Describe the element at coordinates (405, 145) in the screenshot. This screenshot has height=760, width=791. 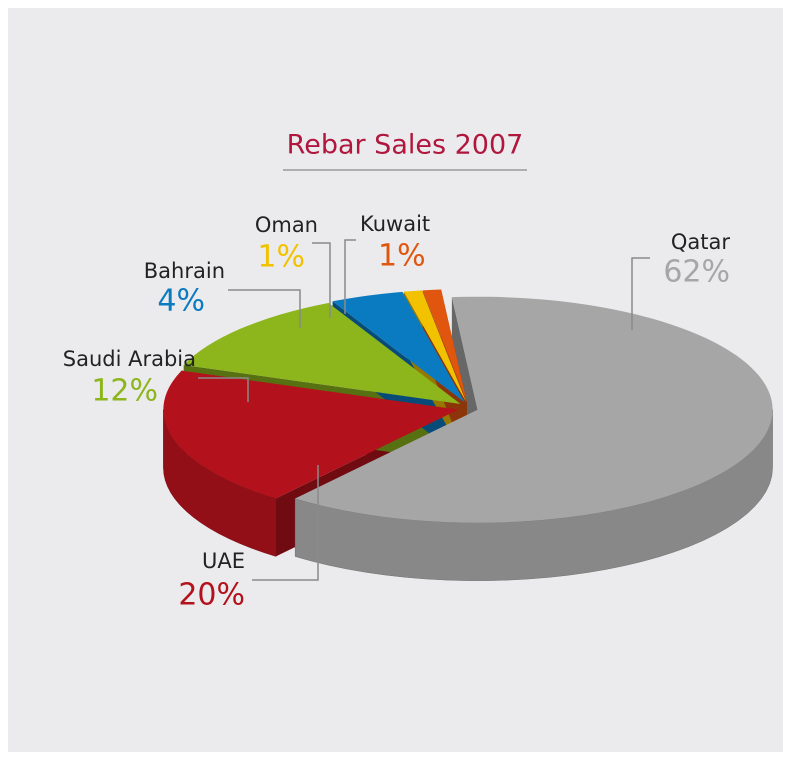
I see `chart-title: Rebar Sales 2007` at that location.